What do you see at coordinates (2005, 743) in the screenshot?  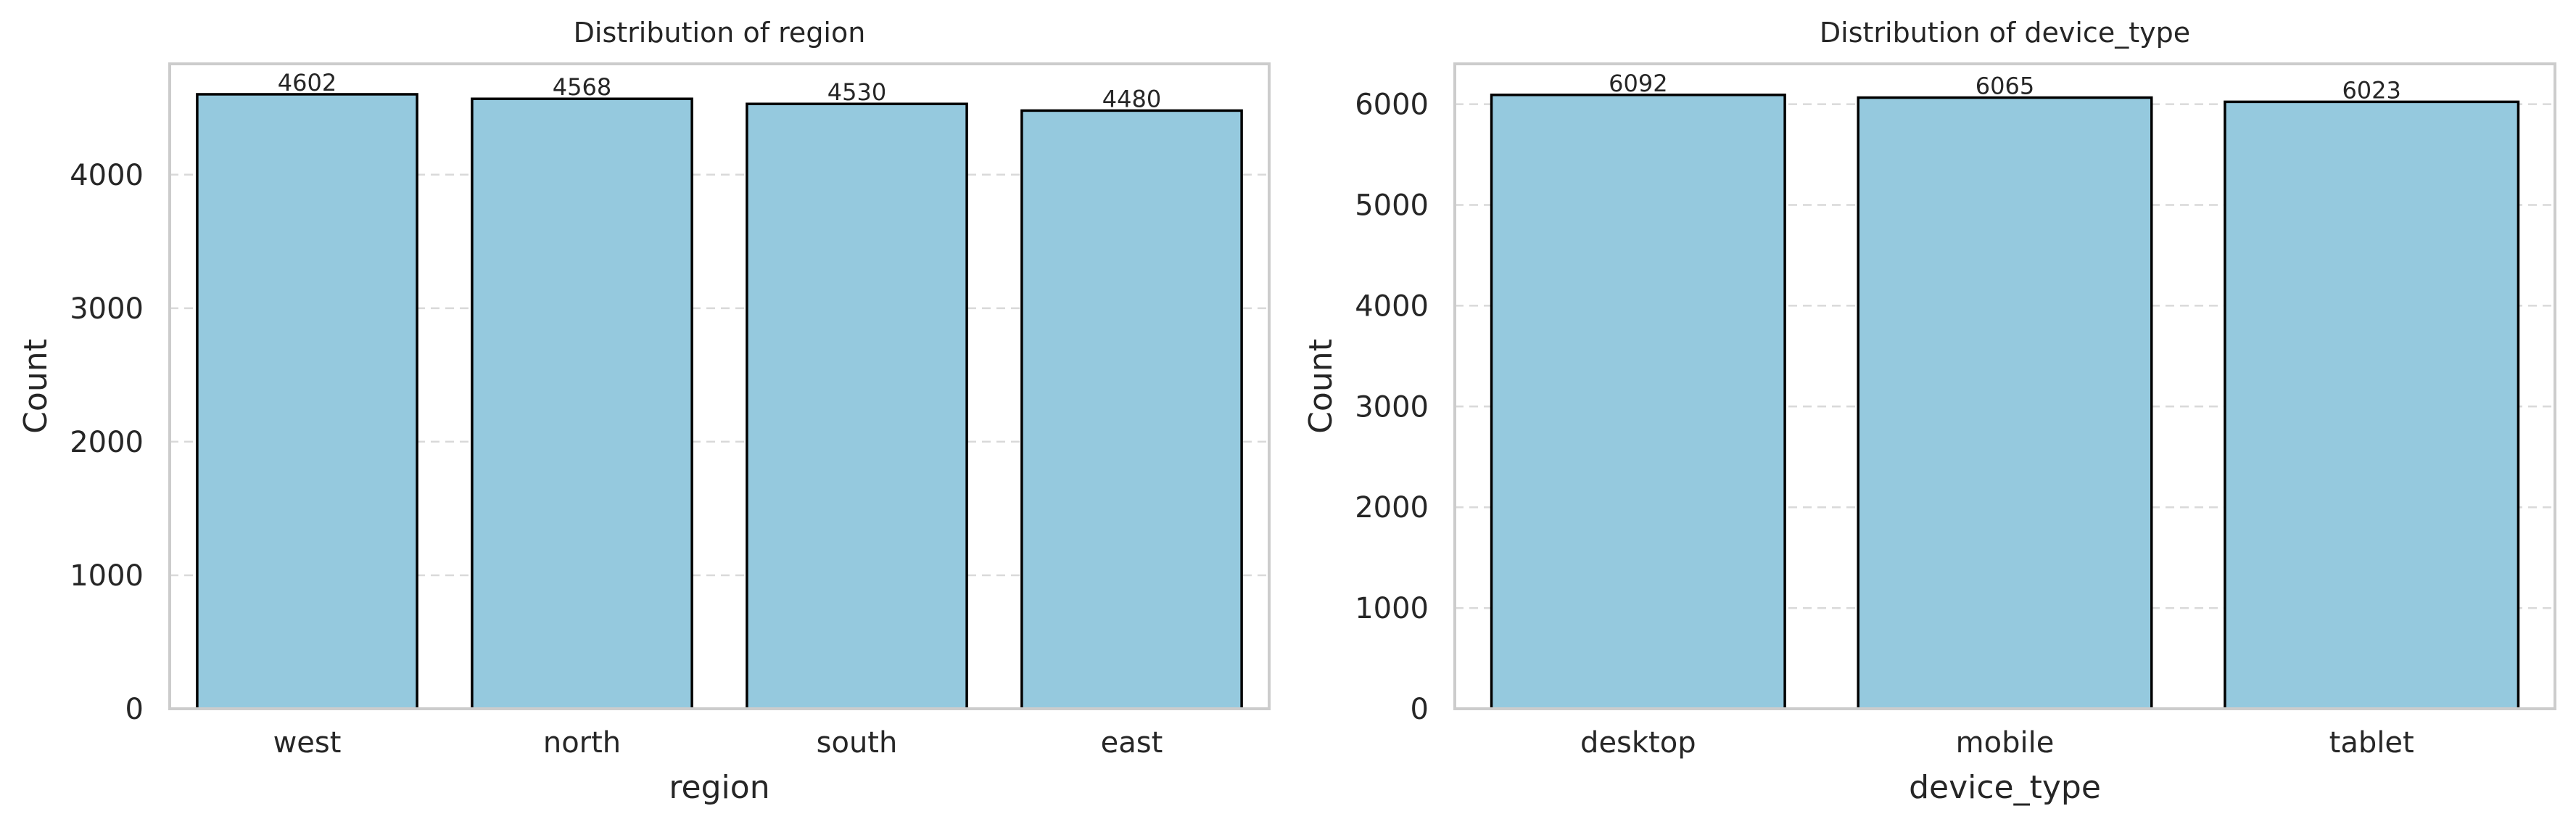 I see `x-tick-label: mobile` at bounding box center [2005, 743].